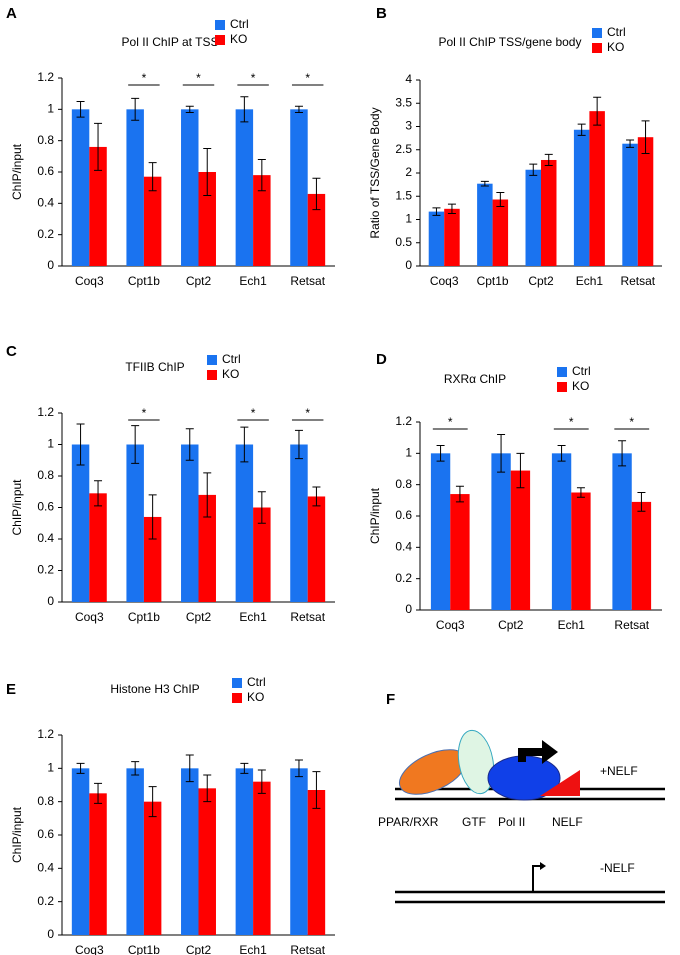 The width and height of the screenshot is (680, 955). I want to click on y-tick-label: 0.4, so click(45, 203).